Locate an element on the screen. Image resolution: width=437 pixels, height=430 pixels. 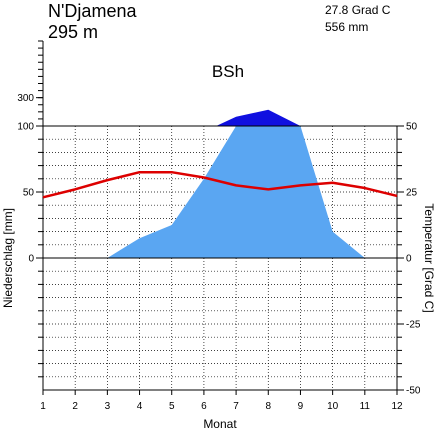
right-axis-label: Temperatur [Grad C] is located at coordinates (429, 257).